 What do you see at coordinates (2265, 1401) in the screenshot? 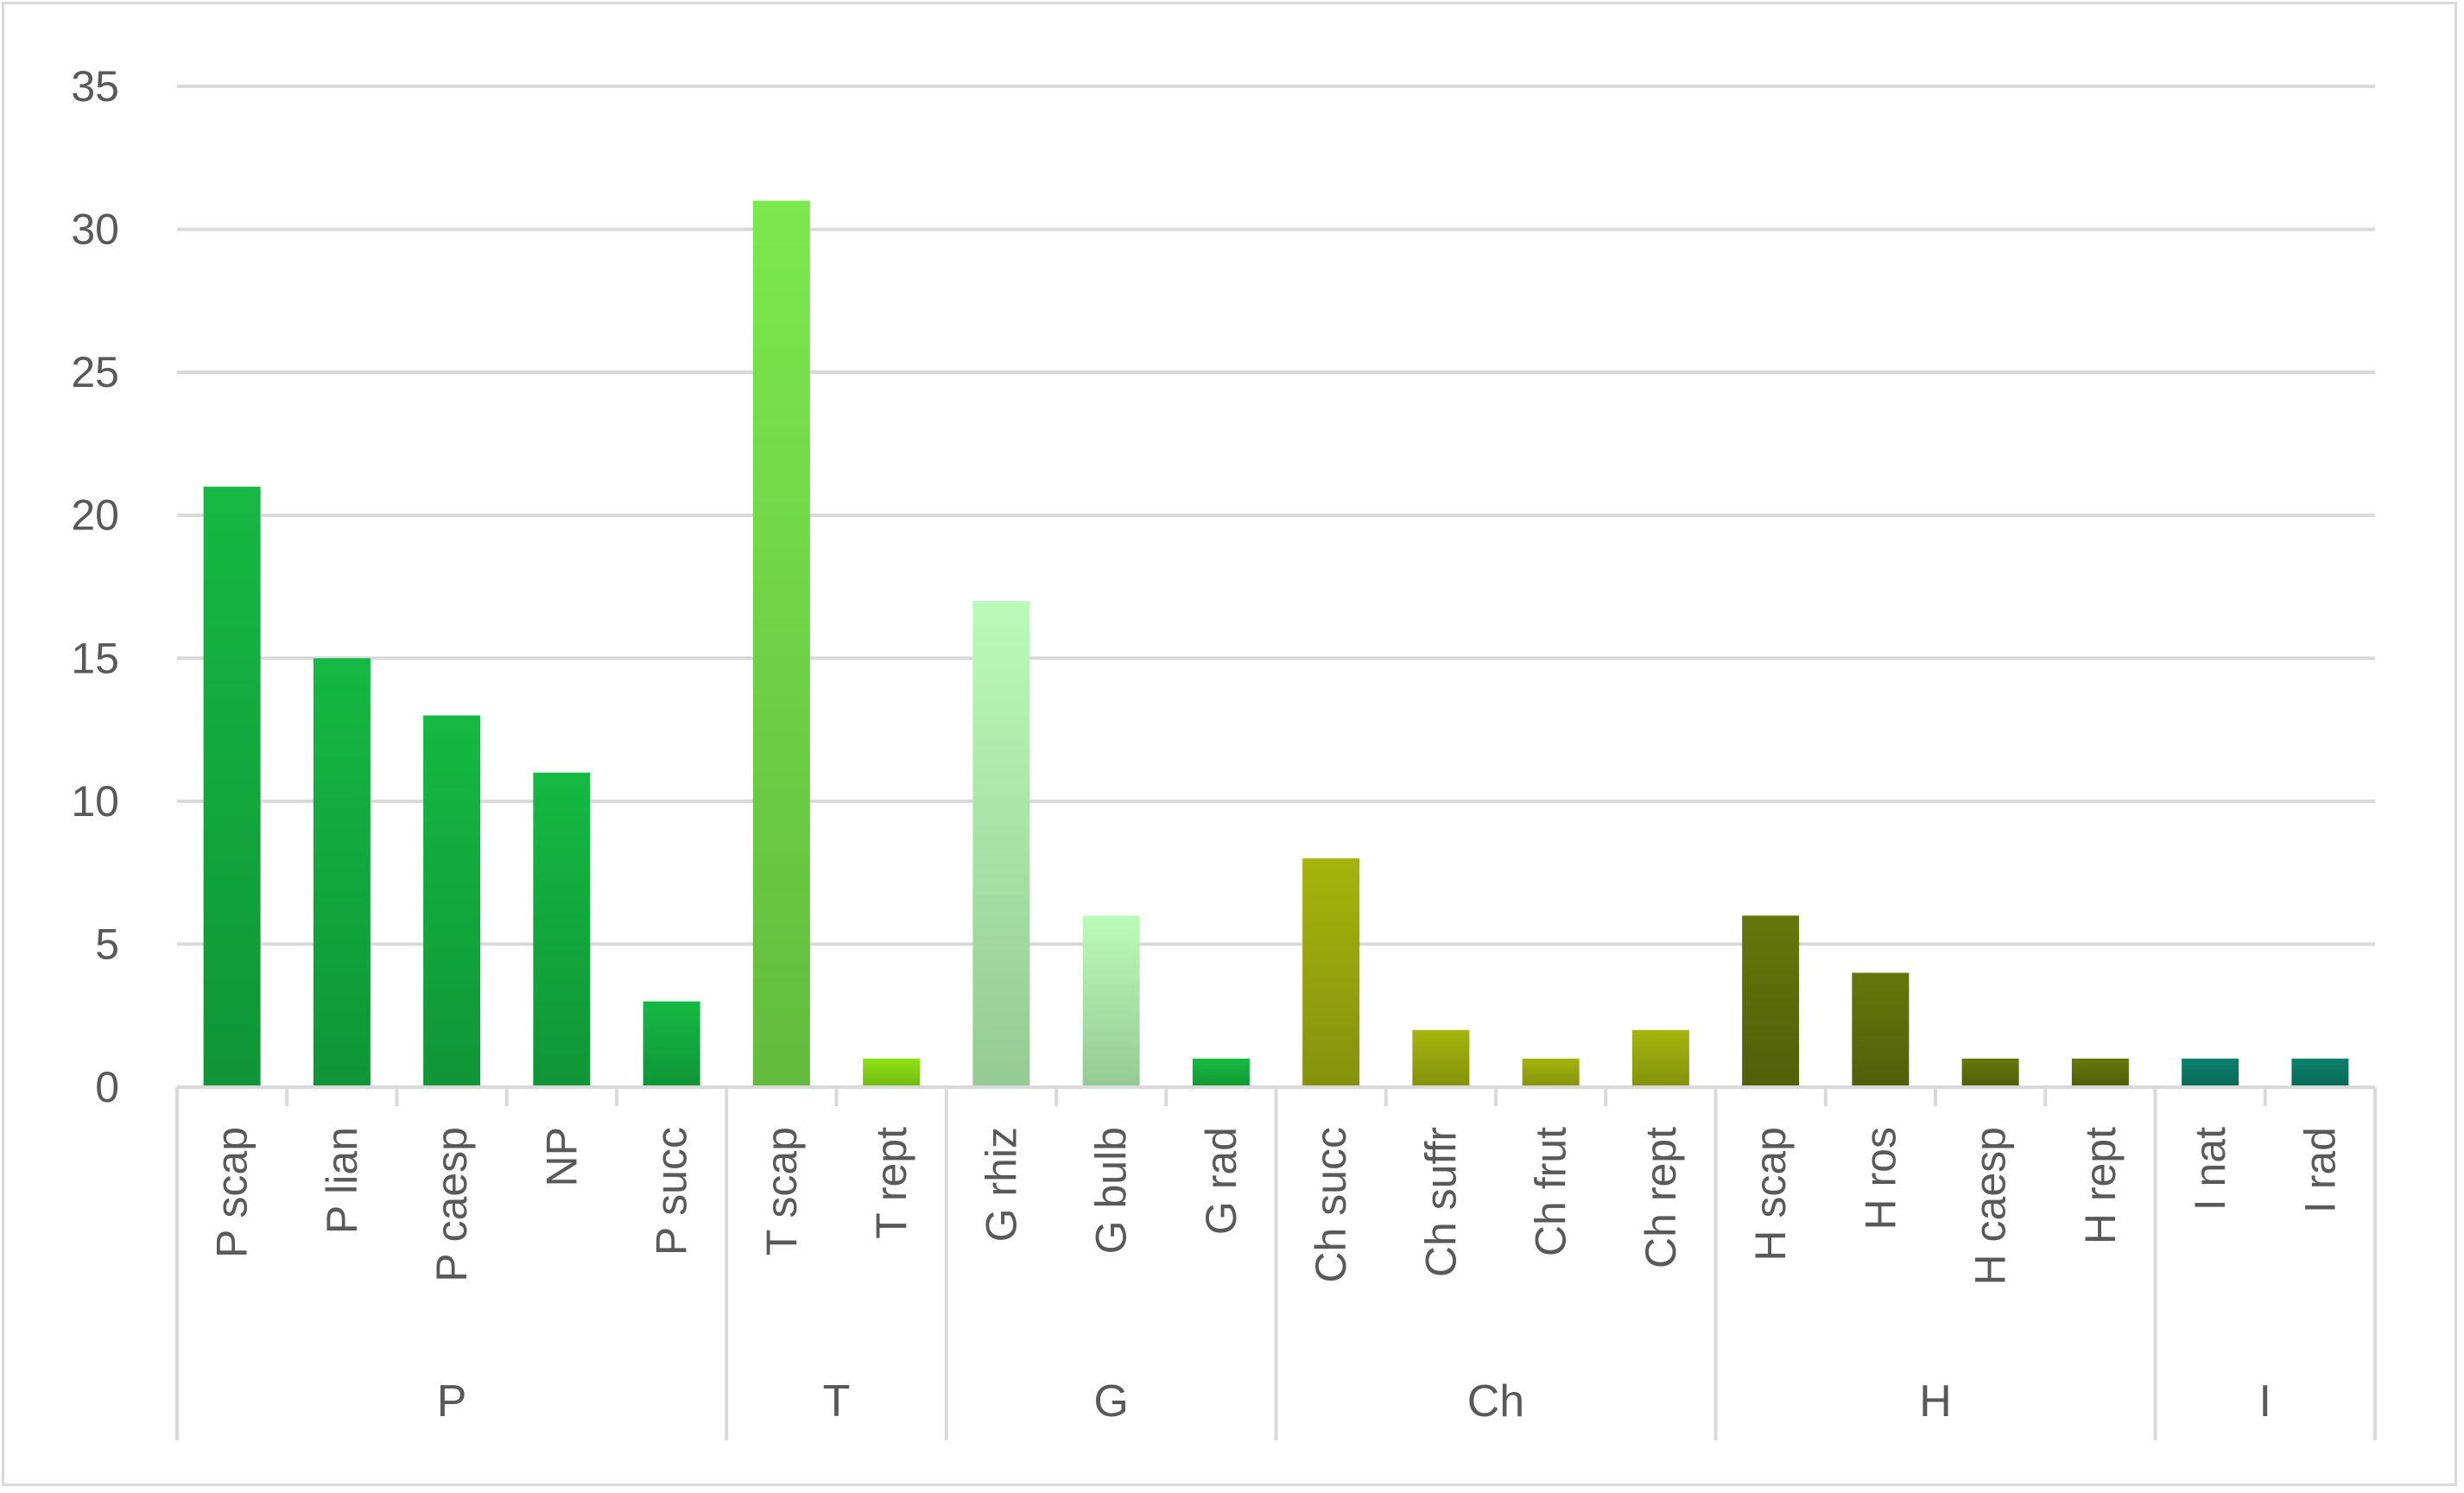
I see `group-label: I` at bounding box center [2265, 1401].